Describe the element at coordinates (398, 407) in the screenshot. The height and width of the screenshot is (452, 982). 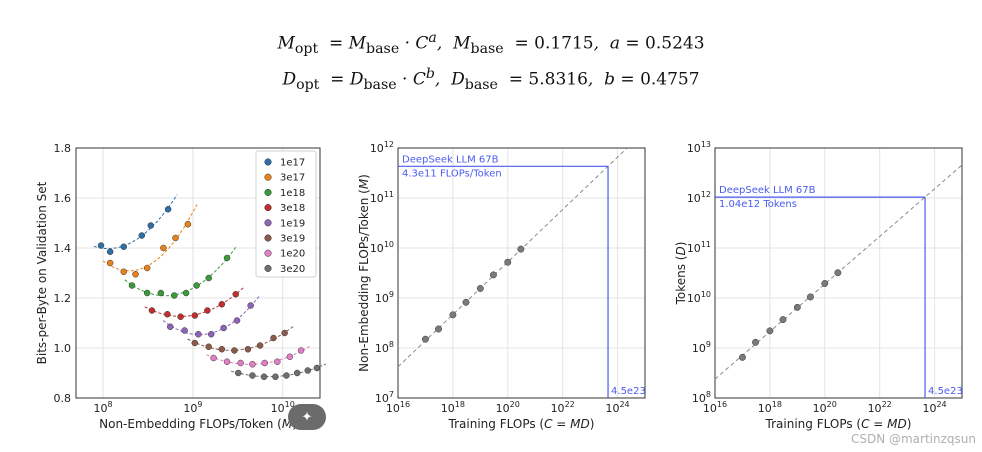
I see `x-tick-label: 10¹⁶` at that location.